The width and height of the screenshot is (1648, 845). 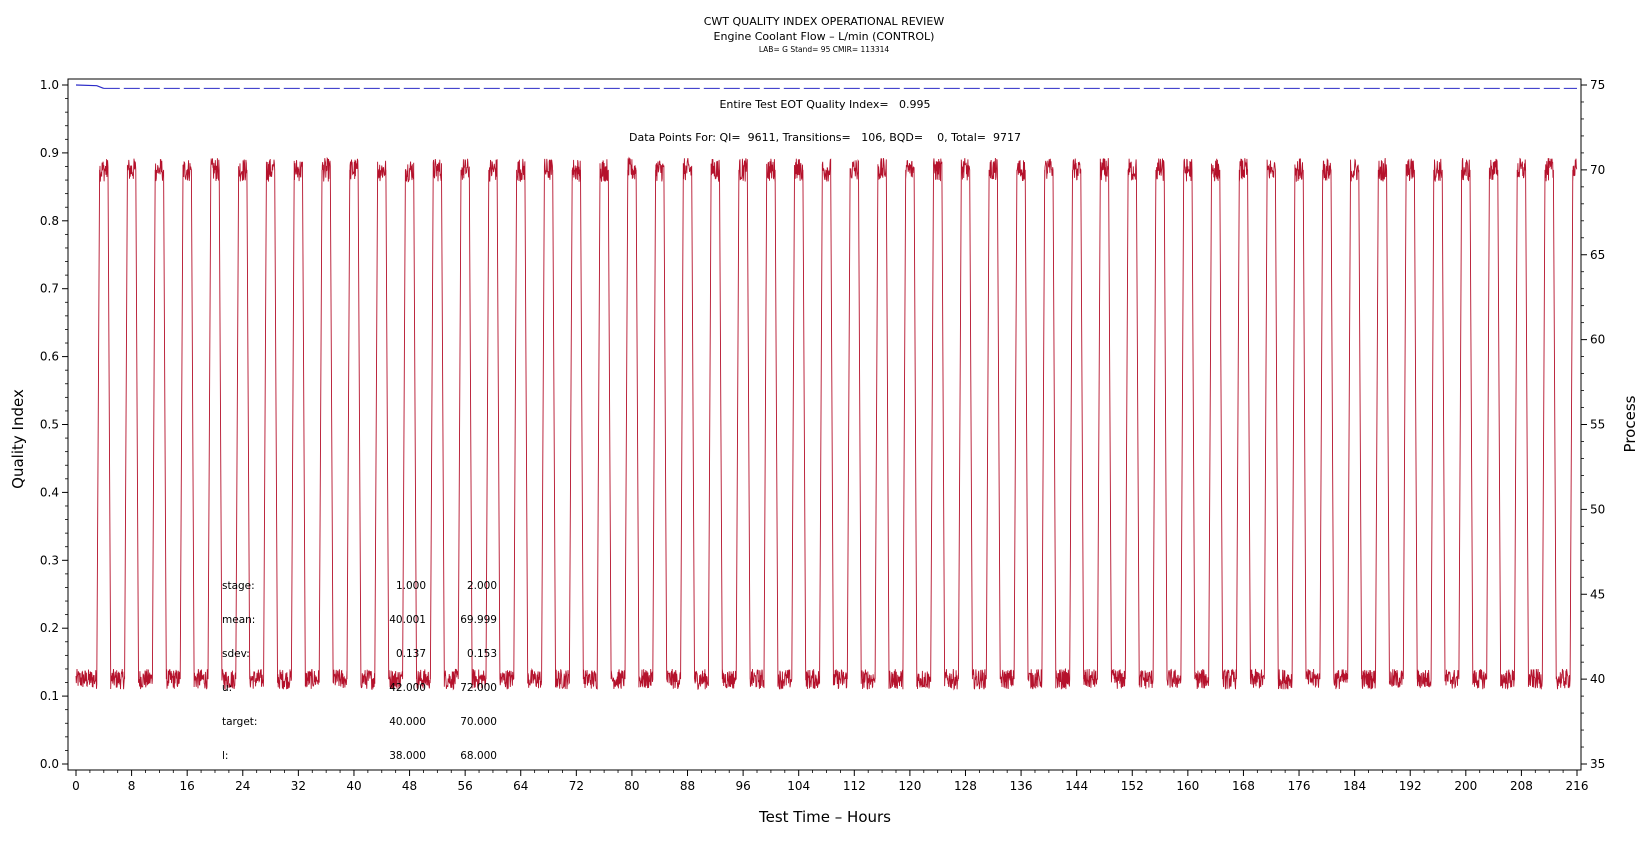 What do you see at coordinates (631, 786) in the screenshot?
I see `x-tick-label: 80` at bounding box center [631, 786].